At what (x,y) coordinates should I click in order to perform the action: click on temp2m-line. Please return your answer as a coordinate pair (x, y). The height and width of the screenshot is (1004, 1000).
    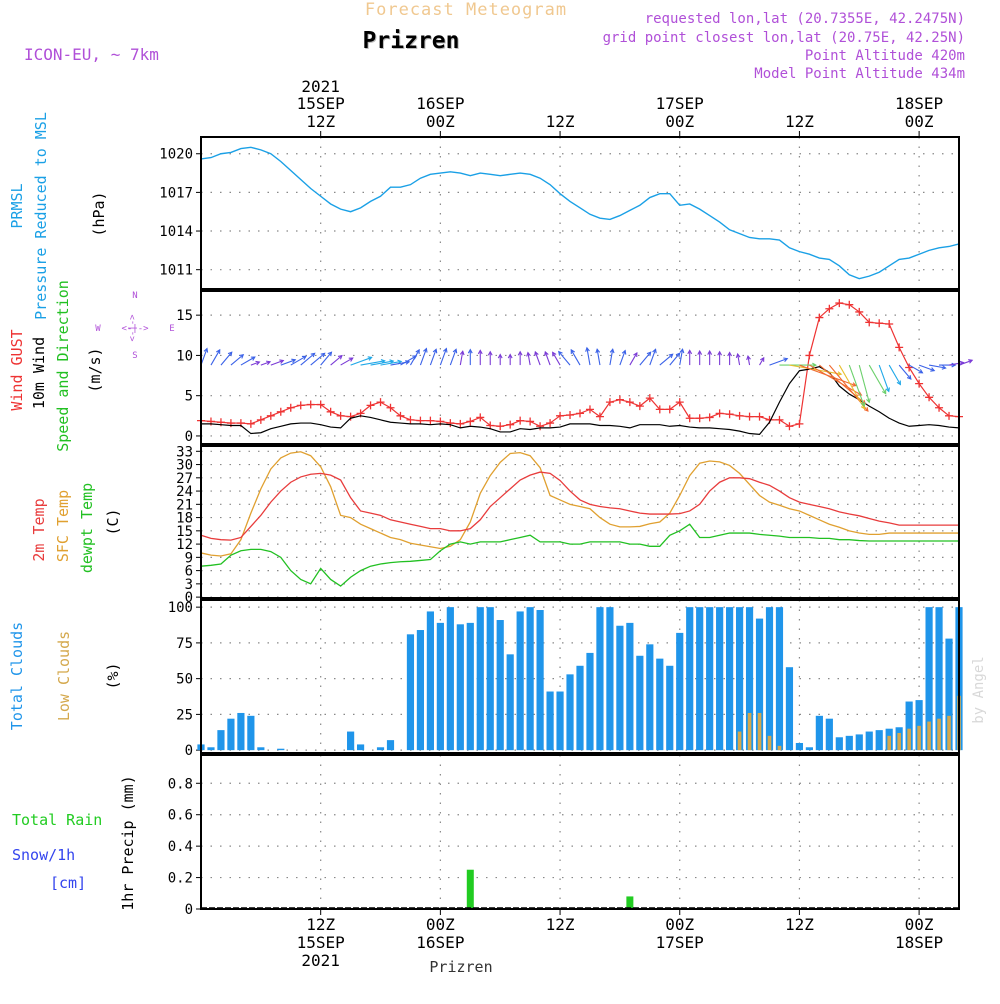
    Looking at the image, I should click on (579, 506).